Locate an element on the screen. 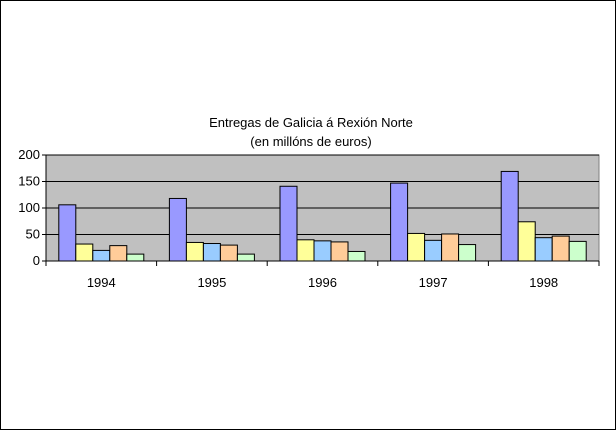 This screenshot has width=616, height=431. y-tick-label: 100 is located at coordinates (29, 207).